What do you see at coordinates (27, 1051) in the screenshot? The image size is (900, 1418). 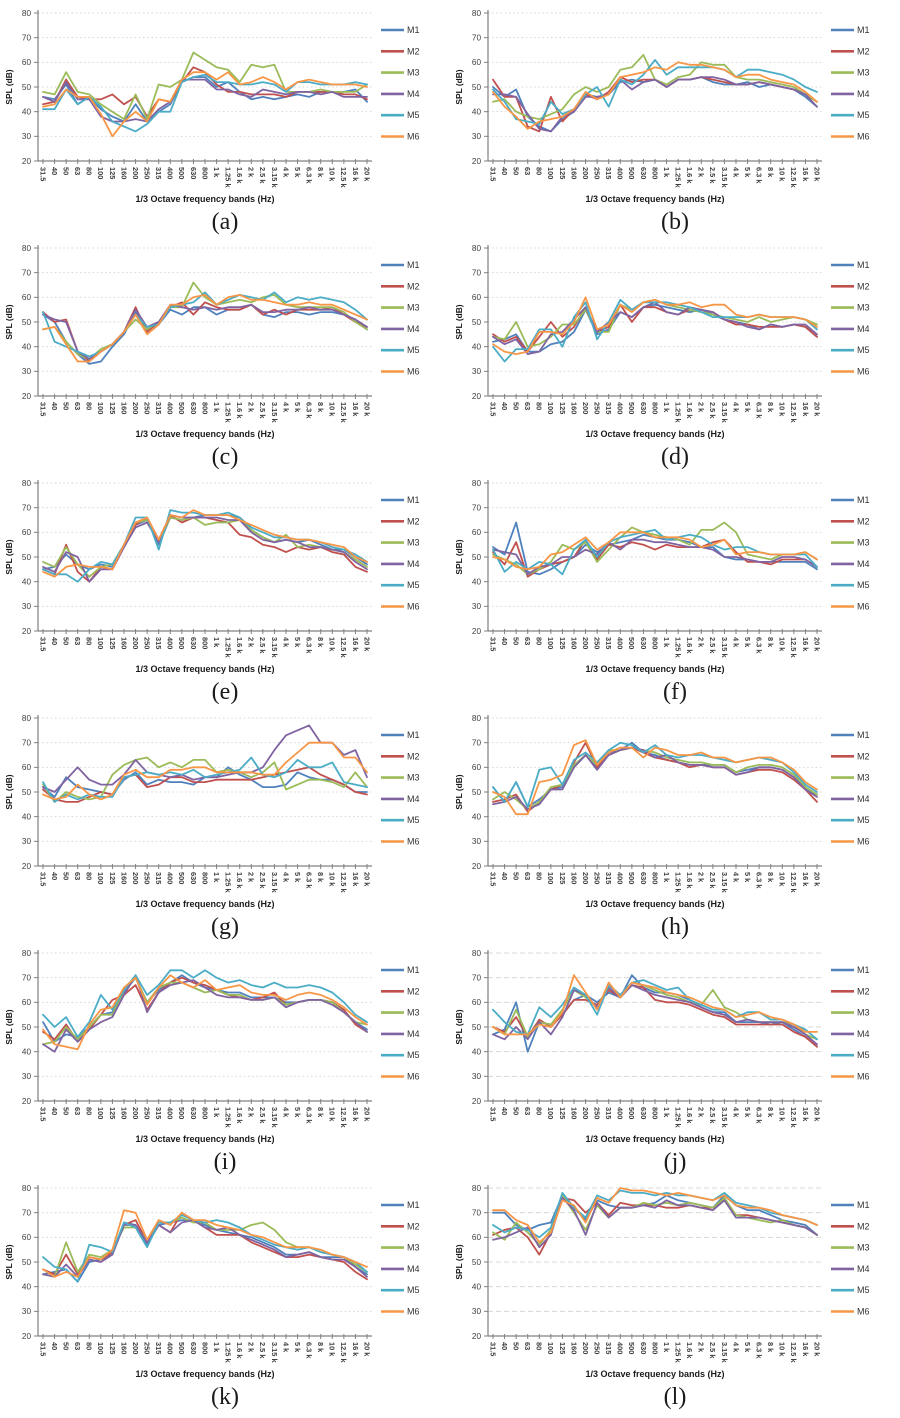 I see `y-tick-label-40: 40` at bounding box center [27, 1051].